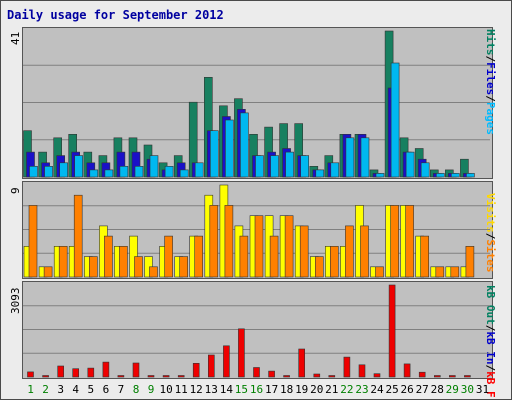 The image size is (512, 400). Describe the element at coordinates (75, 389) in the screenshot. I see `x-tick-label: 4` at that location.